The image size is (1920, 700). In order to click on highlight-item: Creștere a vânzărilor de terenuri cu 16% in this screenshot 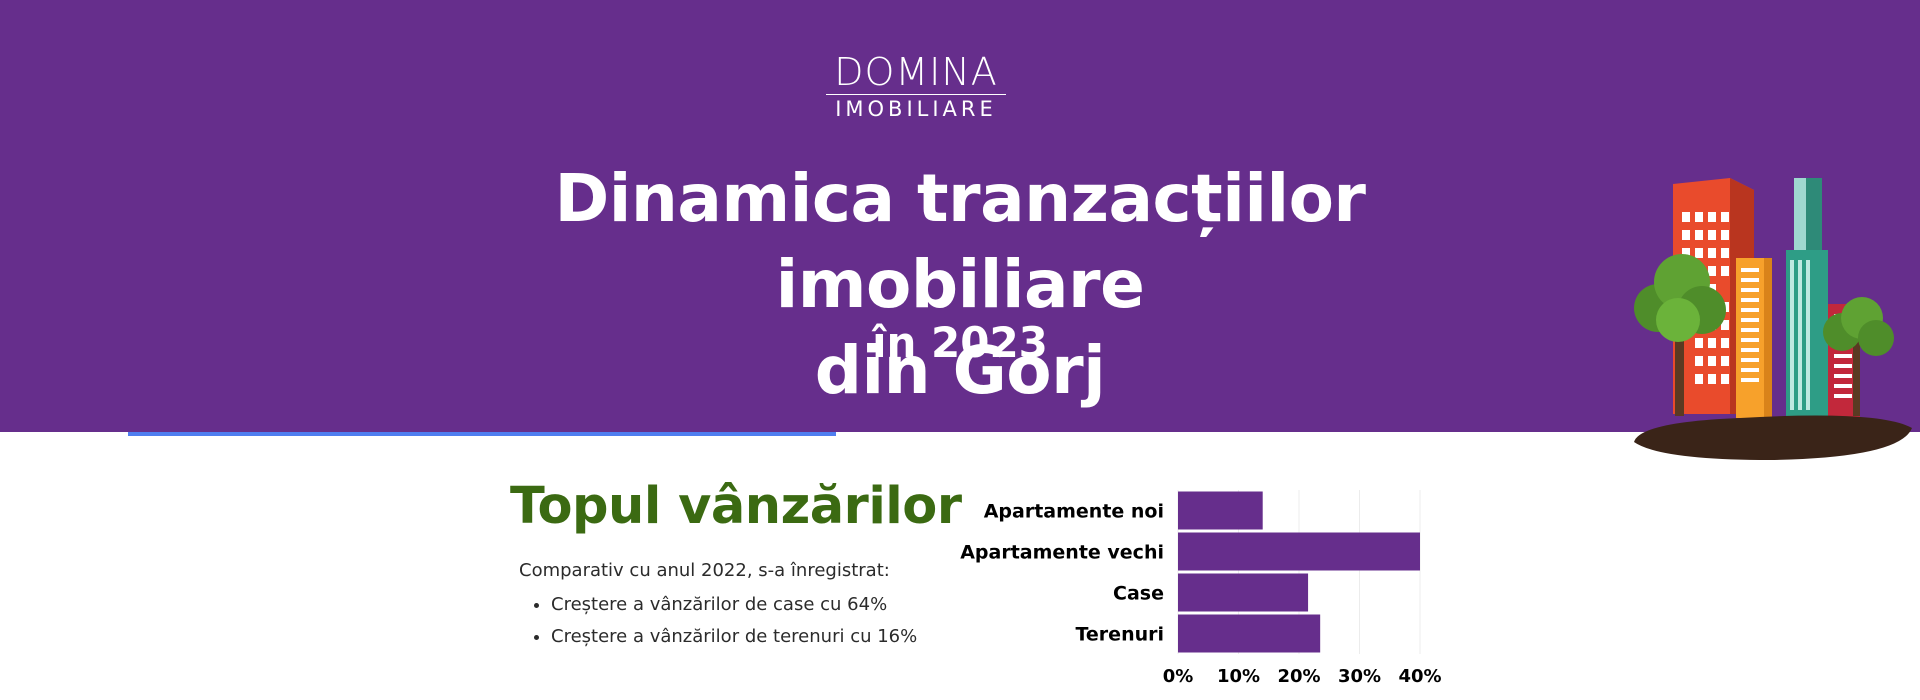, I will do `click(734, 637)`.